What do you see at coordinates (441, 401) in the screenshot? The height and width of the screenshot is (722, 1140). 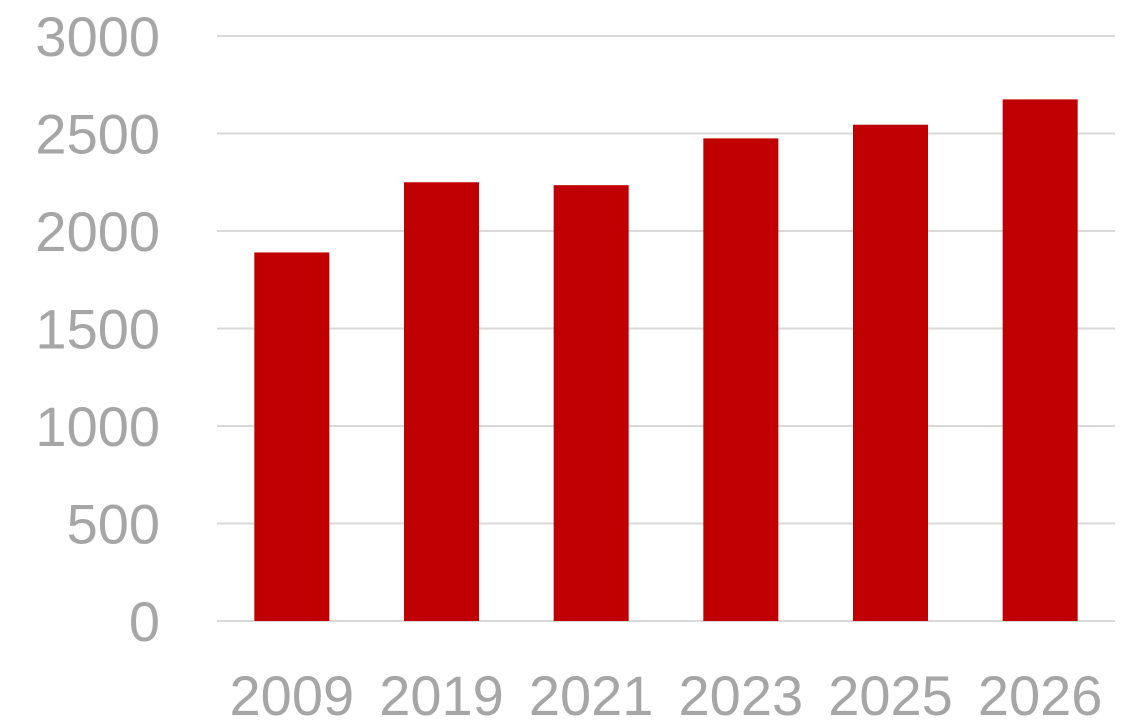 I see `bar-2019` at bounding box center [441, 401].